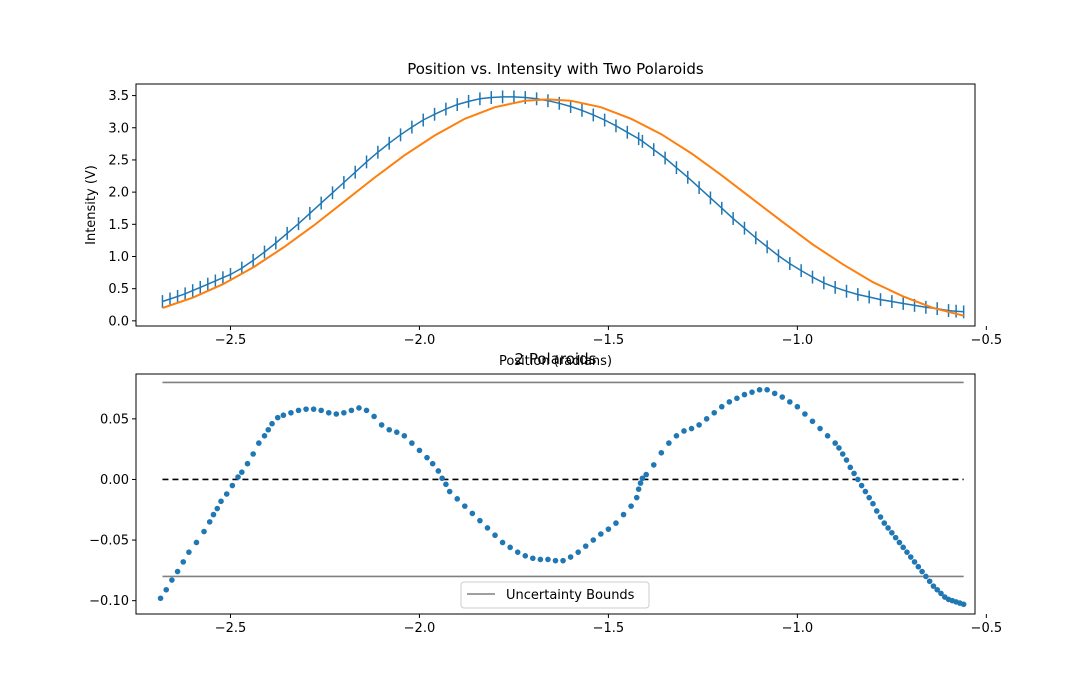  I want to click on y-tick-label: −0.05, so click(109, 541).